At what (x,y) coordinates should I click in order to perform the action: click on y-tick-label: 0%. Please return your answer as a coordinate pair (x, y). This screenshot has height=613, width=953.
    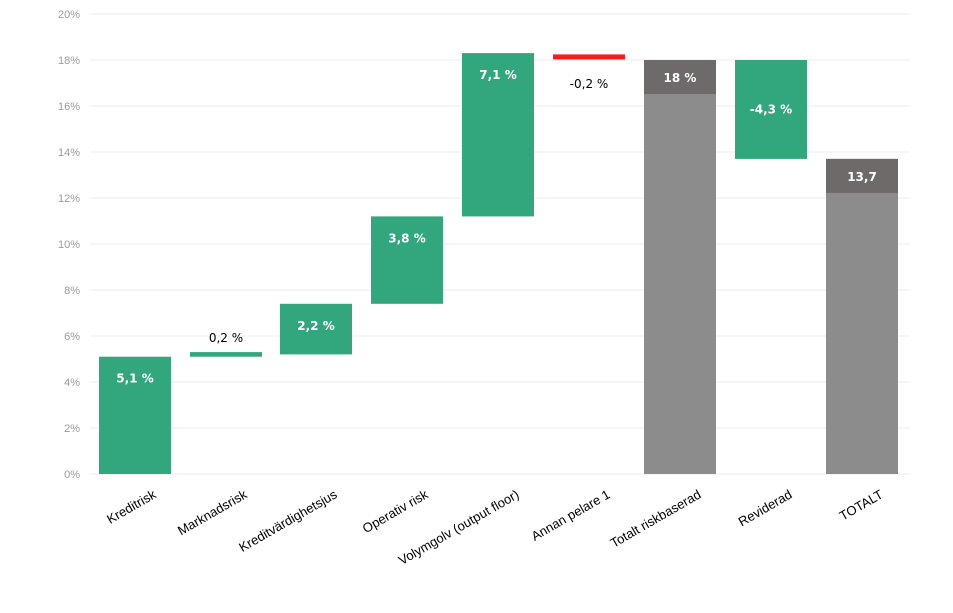
    Looking at the image, I should click on (72, 475).